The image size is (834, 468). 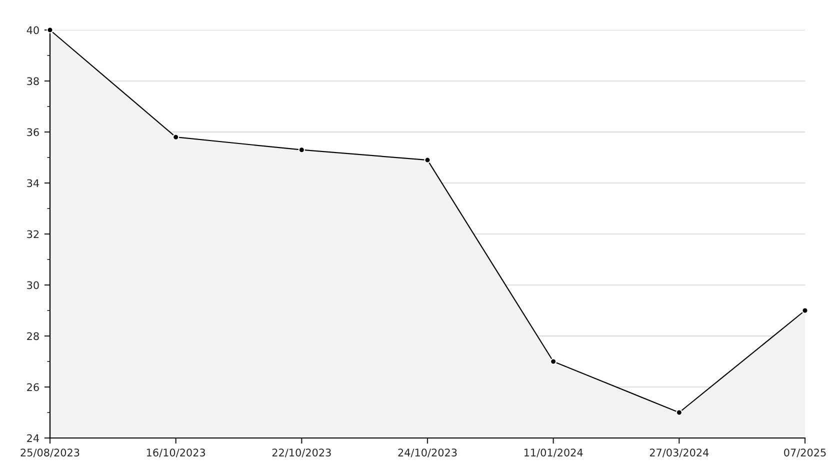 What do you see at coordinates (679, 453) in the screenshot?
I see `x-tick-label: 27/03/2024` at bounding box center [679, 453].